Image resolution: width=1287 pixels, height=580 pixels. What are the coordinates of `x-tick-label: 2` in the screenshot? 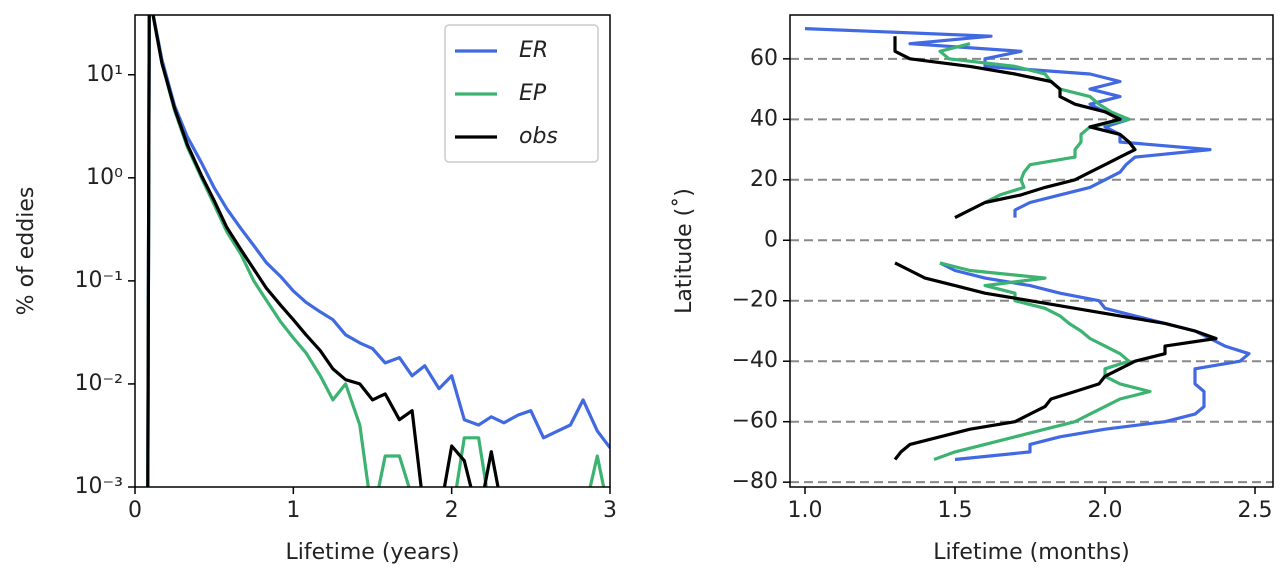 It's located at (452, 510).